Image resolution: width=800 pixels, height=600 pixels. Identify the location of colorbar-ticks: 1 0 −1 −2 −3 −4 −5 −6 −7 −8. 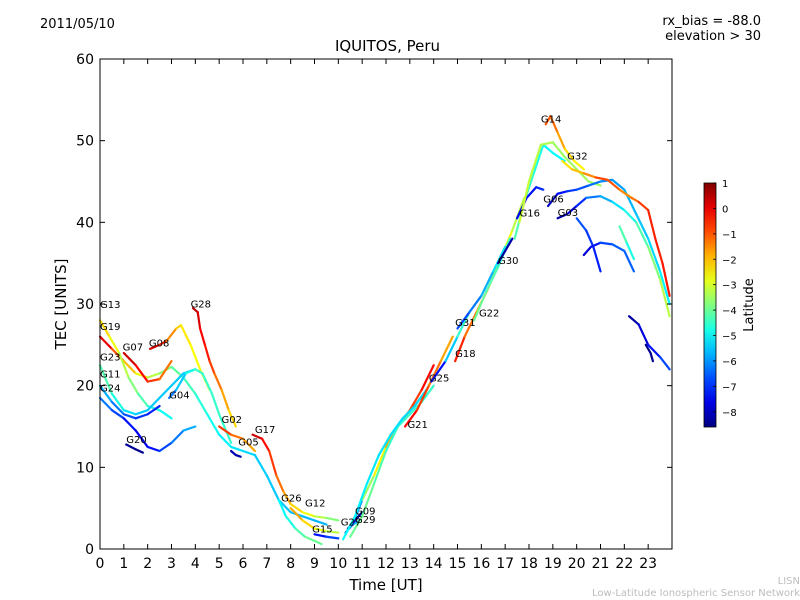
(725, 299).